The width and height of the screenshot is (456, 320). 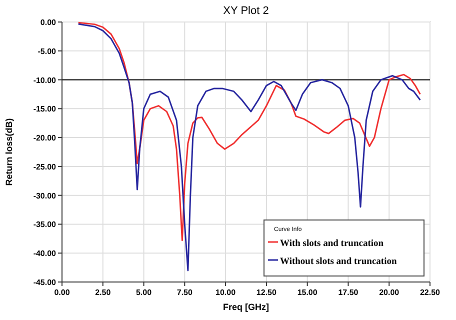 I want to click on y-tick-label: -30.00, so click(x=45, y=195).